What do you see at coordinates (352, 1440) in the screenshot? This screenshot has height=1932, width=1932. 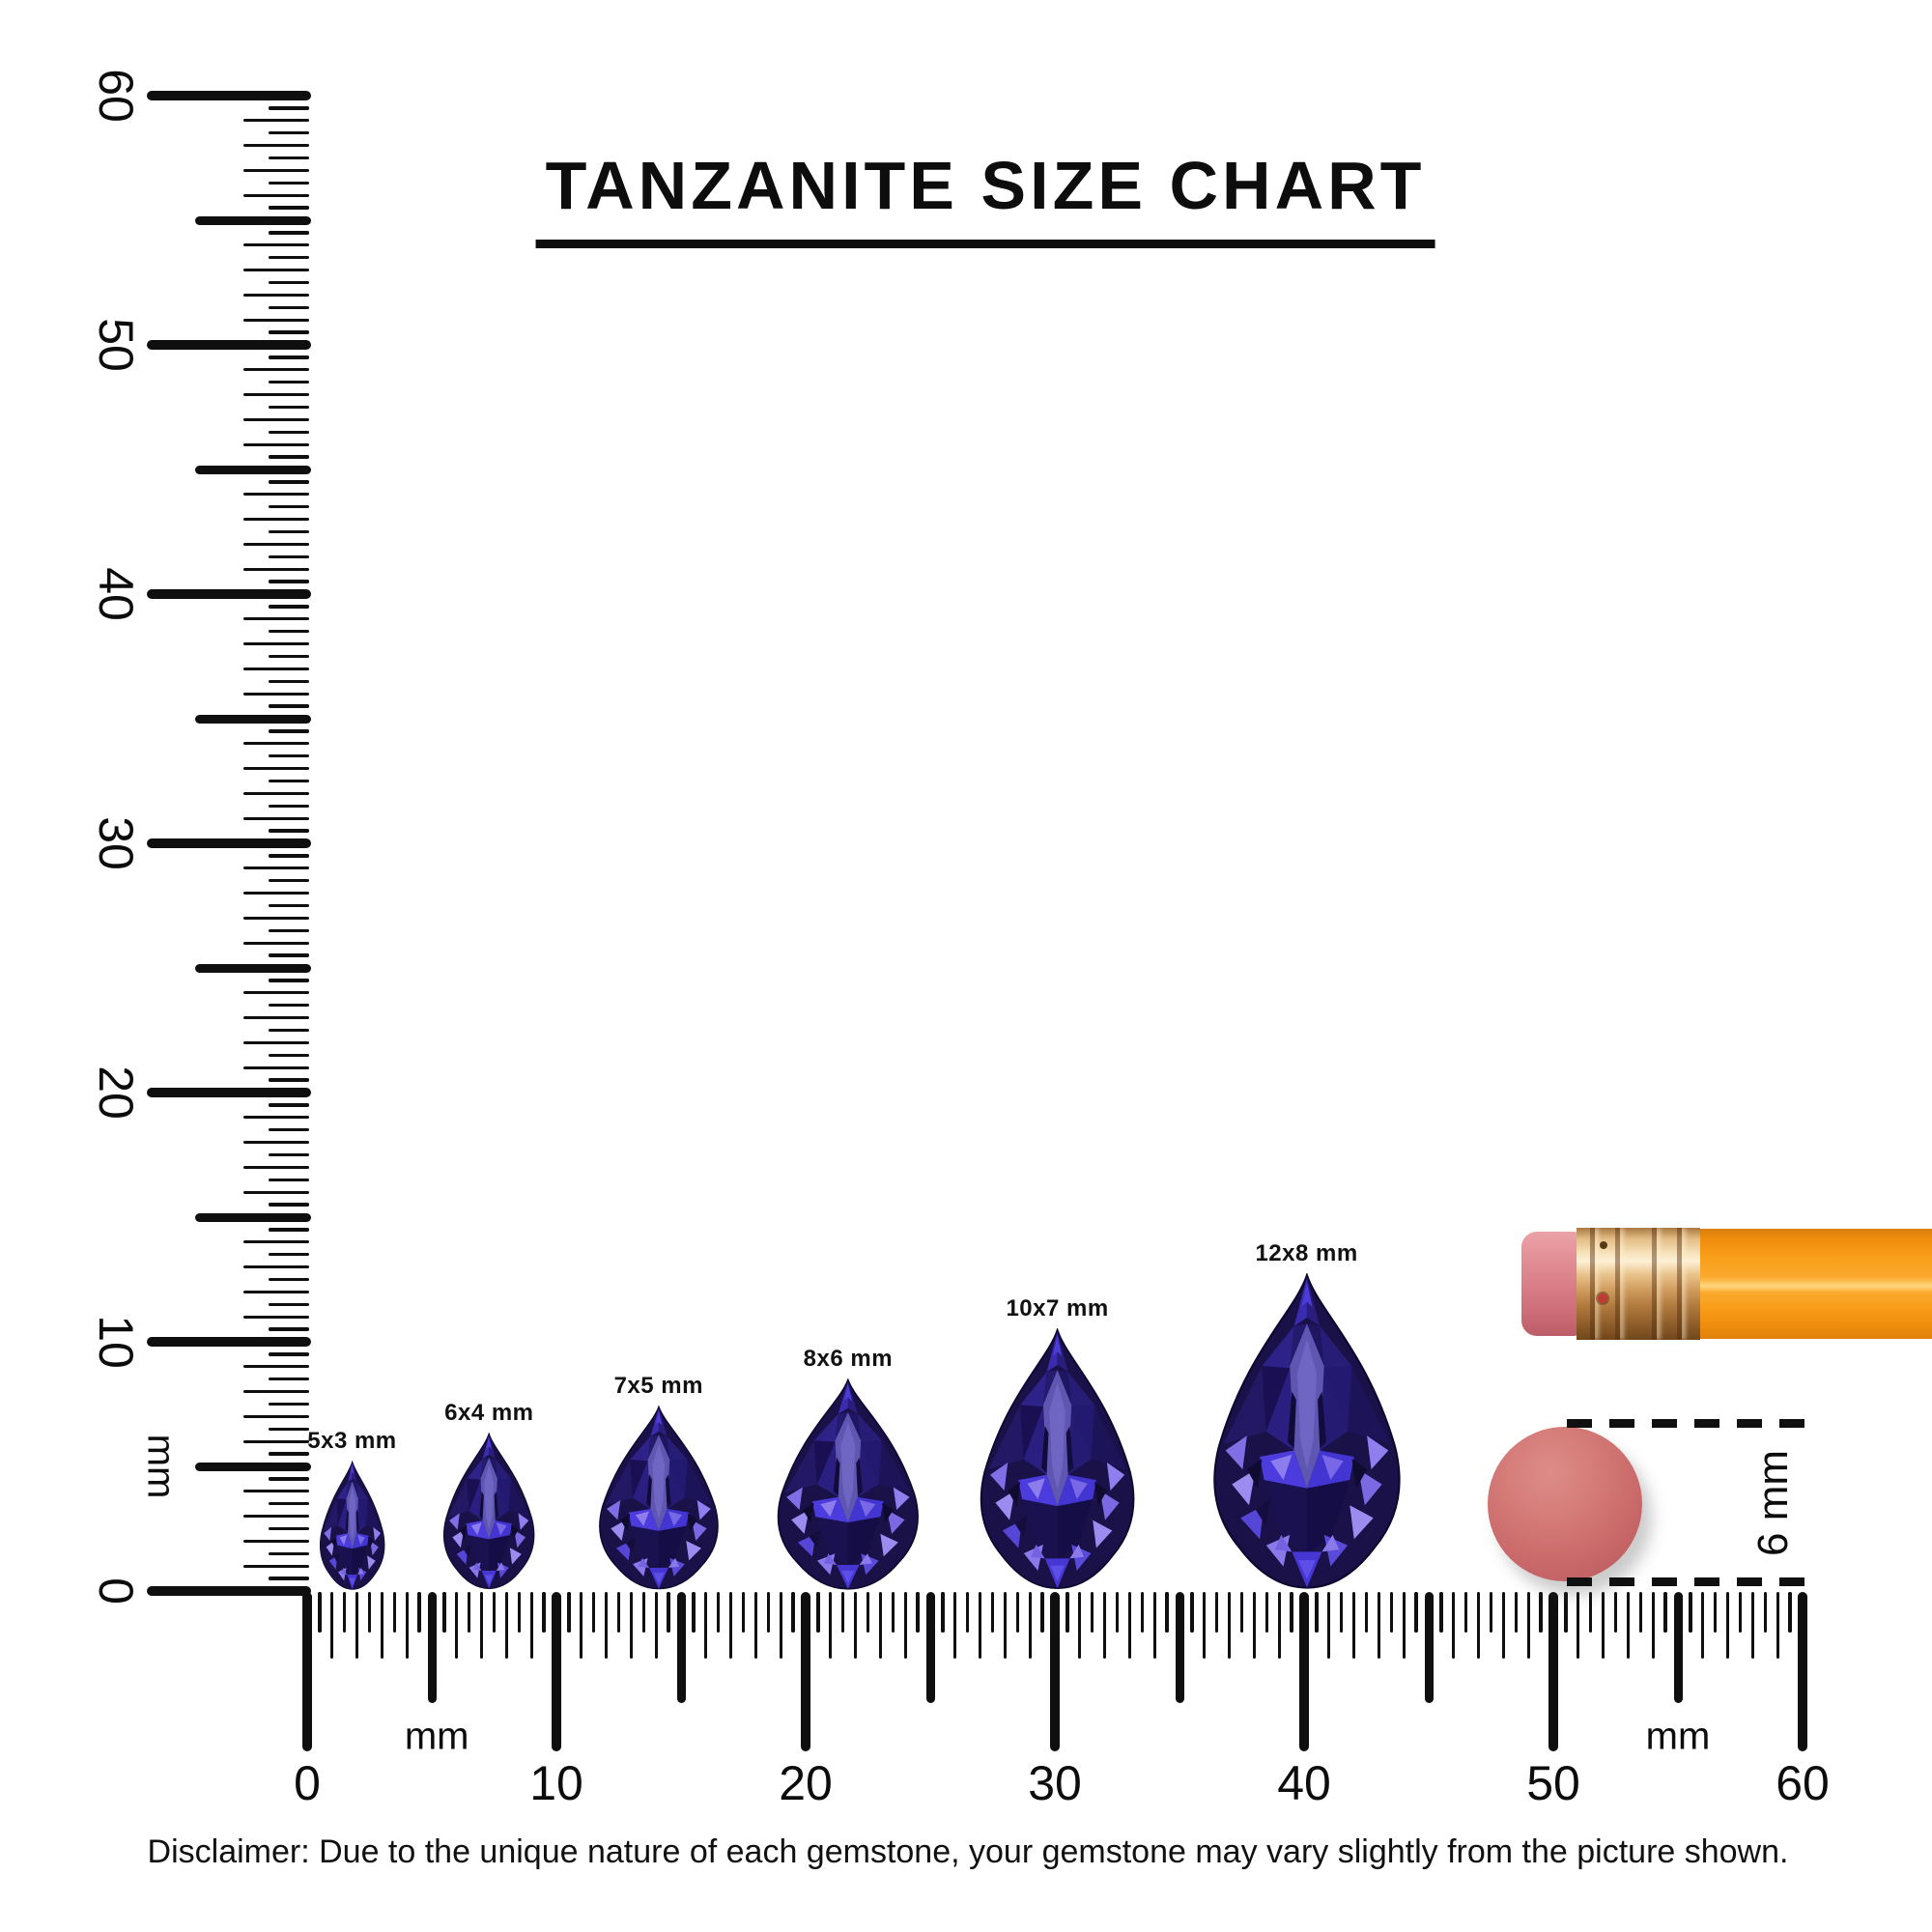 I see `gem-size-label: 5x3 mm` at bounding box center [352, 1440].